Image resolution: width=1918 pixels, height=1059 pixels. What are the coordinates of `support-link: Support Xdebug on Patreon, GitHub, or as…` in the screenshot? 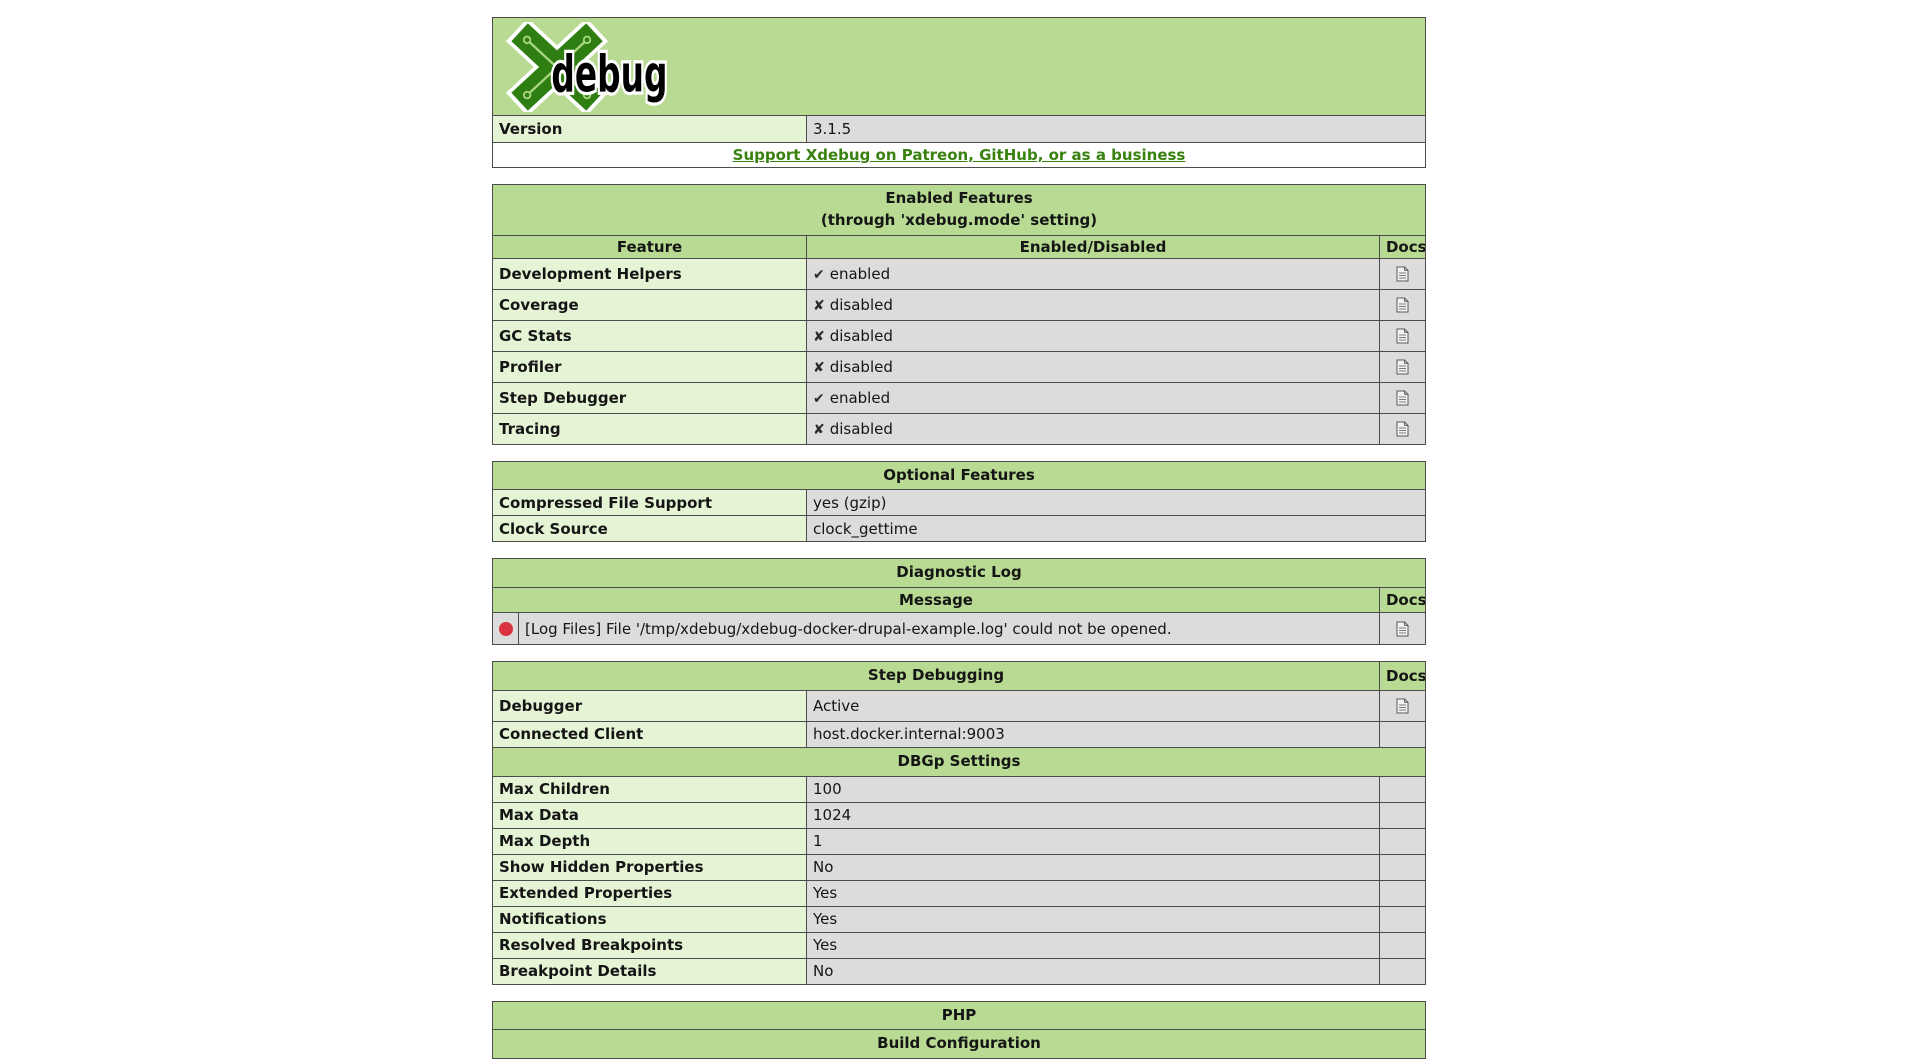 It's located at (959, 155).